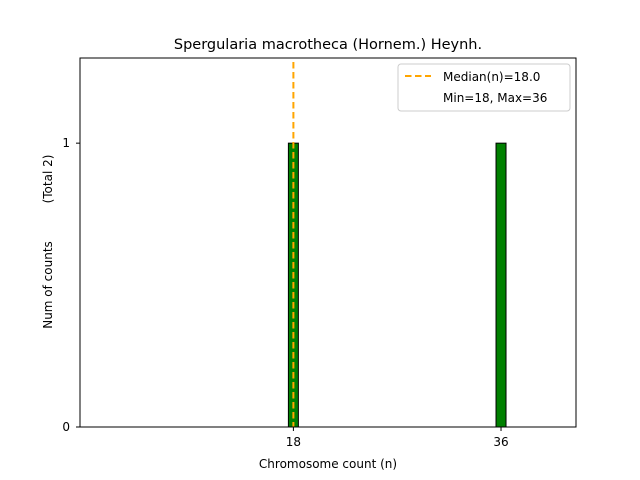 The height and width of the screenshot is (480, 640). What do you see at coordinates (328, 45) in the screenshot?
I see `chart-title: Spergularia macrotheca (Hornem.) Heynh.` at bounding box center [328, 45].